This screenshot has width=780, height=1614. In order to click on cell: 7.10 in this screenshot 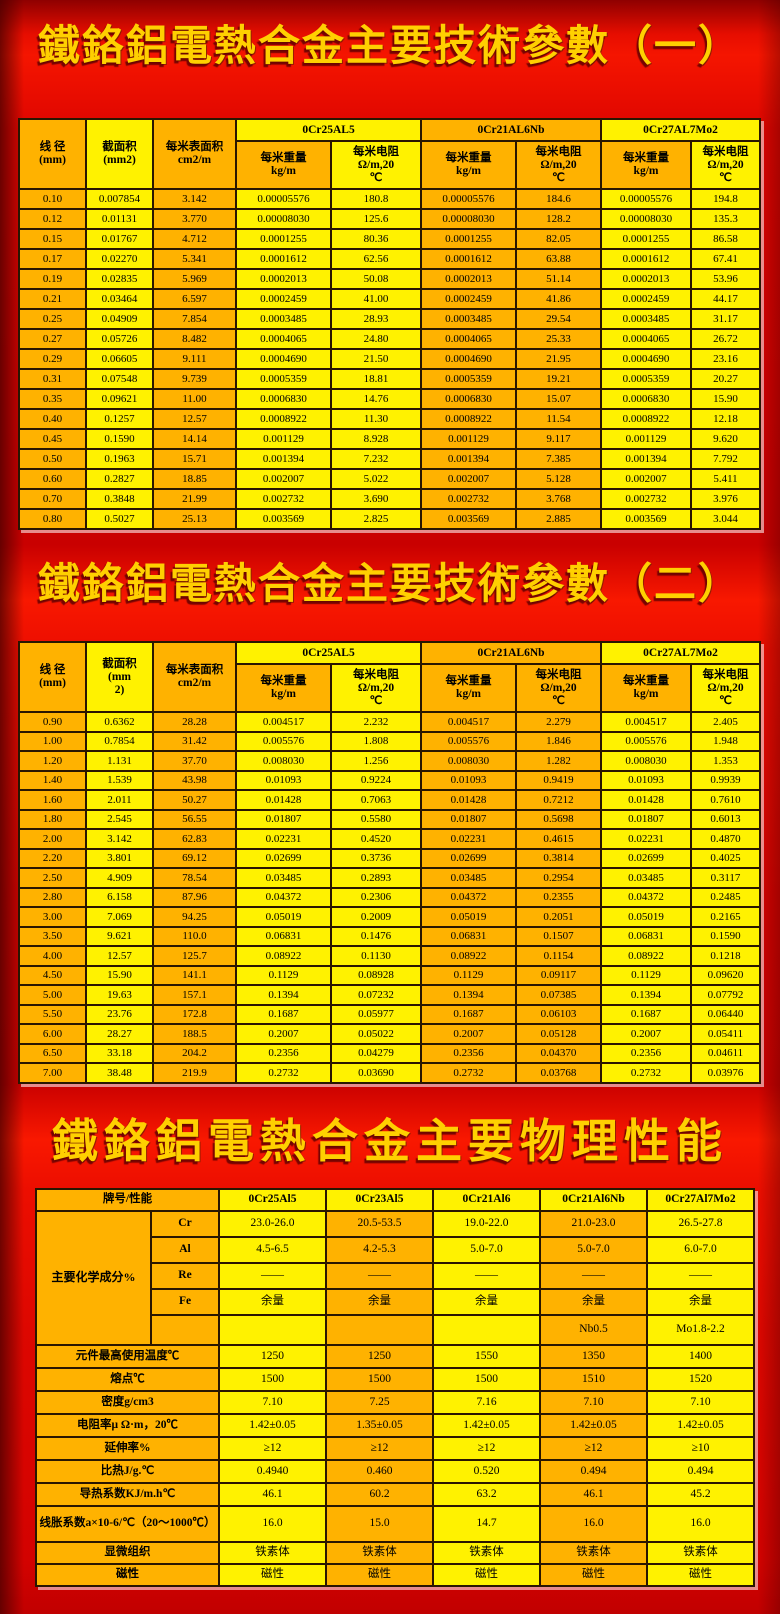, I will do `click(701, 1402)`.